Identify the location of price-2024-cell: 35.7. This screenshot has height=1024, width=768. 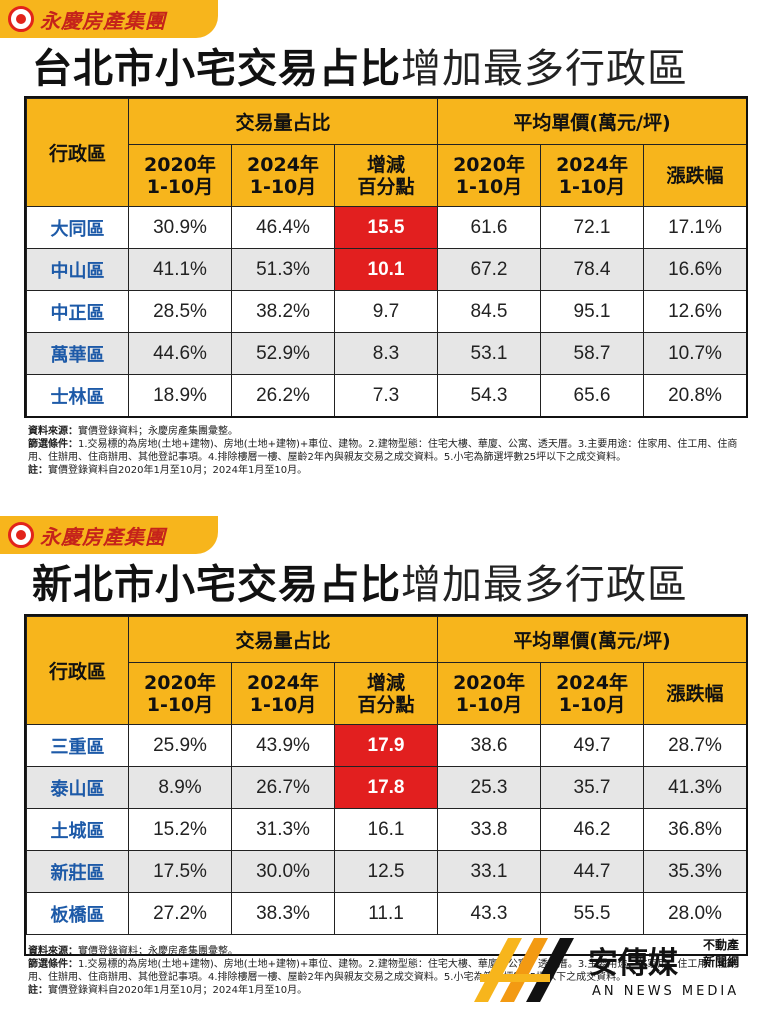
(592, 787).